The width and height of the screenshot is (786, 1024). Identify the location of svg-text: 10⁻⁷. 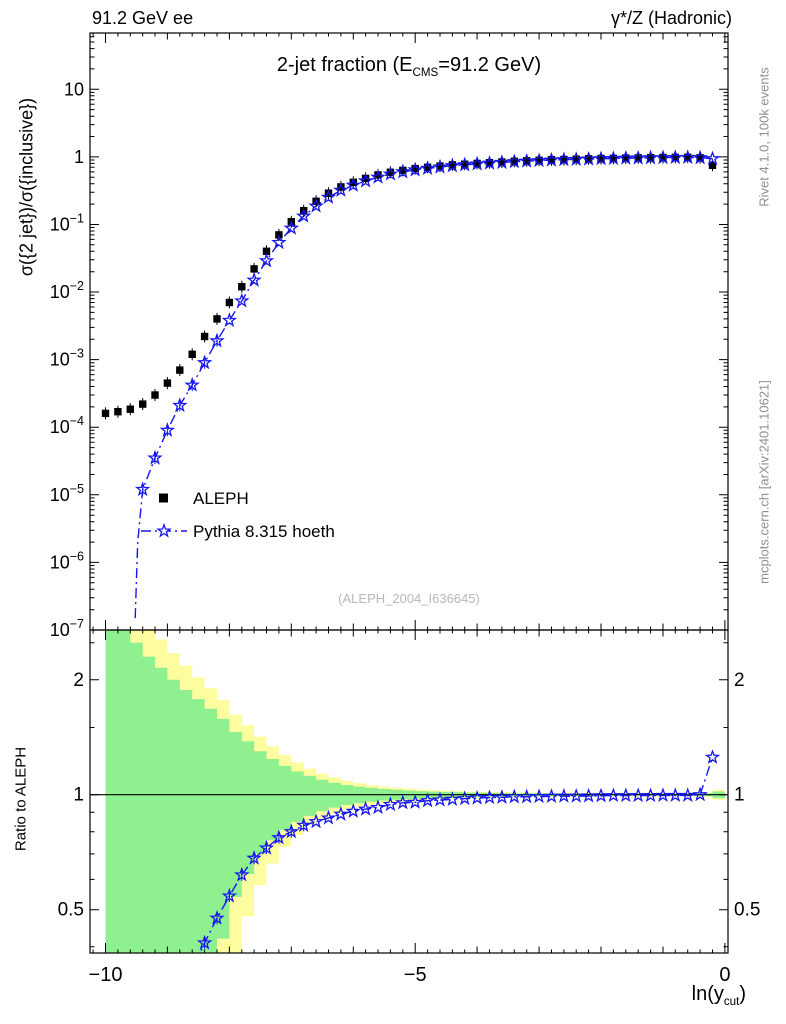
(67, 628).